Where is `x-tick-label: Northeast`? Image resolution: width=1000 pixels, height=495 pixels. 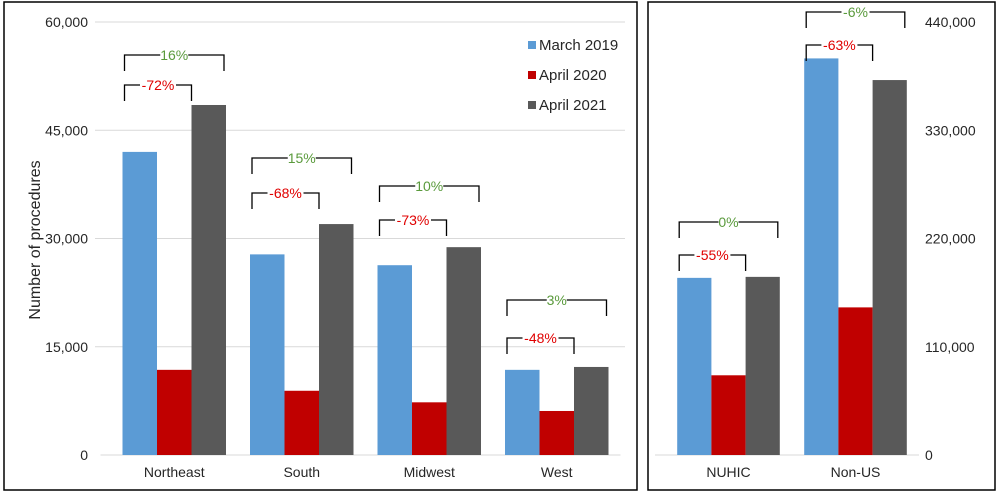
x-tick-label: Northeast is located at coordinates (174, 472).